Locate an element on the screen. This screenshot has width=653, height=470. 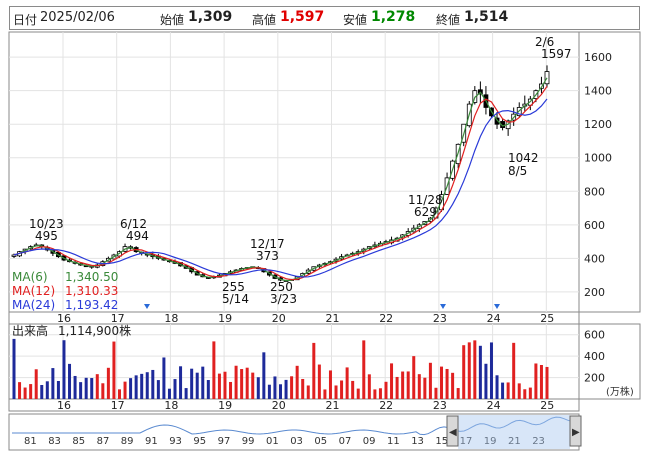
navigator-tick-label: 89 is located at coordinates (127, 441).